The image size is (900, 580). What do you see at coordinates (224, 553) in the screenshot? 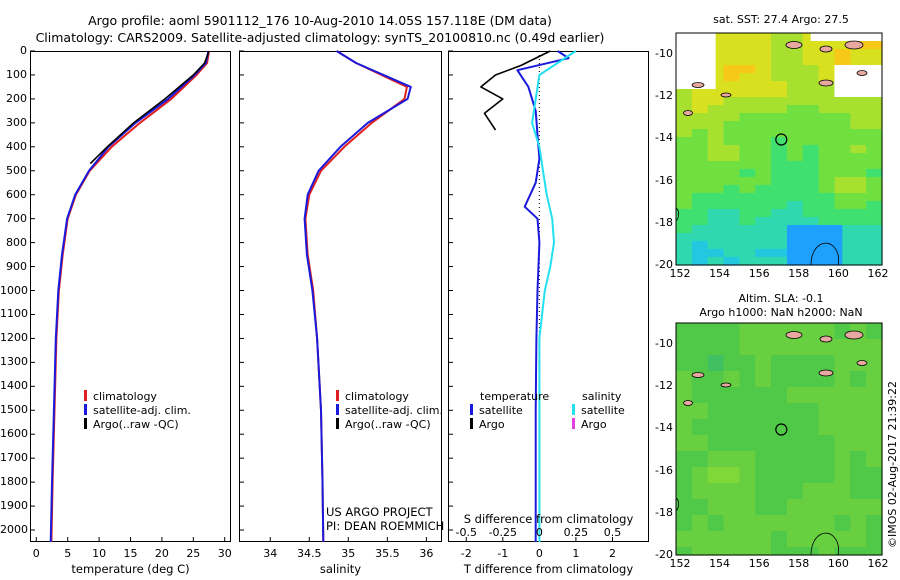
I see `x-tick-label: 30` at bounding box center [224, 553].